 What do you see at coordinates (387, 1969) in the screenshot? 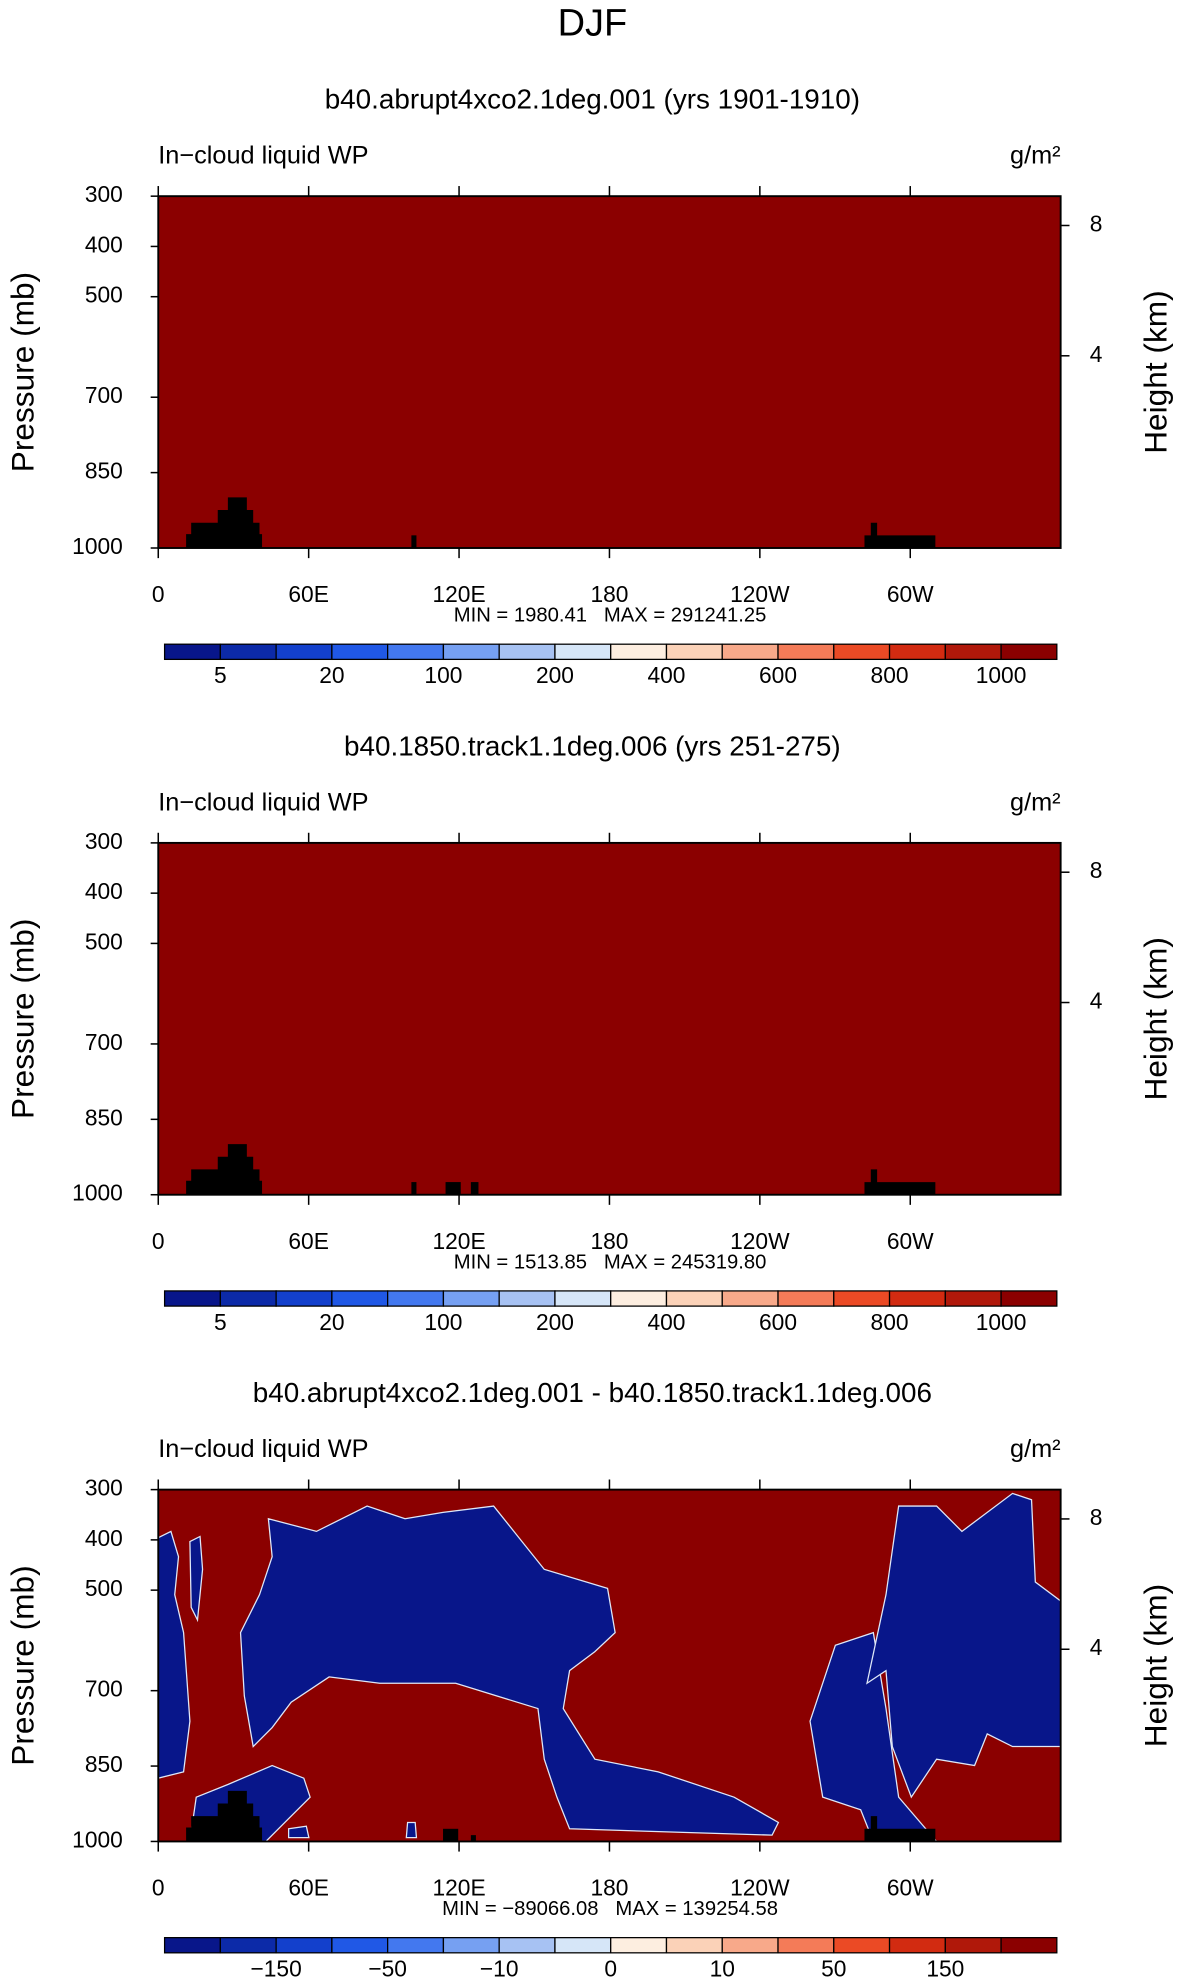
I see `colorbar-label: −50` at bounding box center [387, 1969].